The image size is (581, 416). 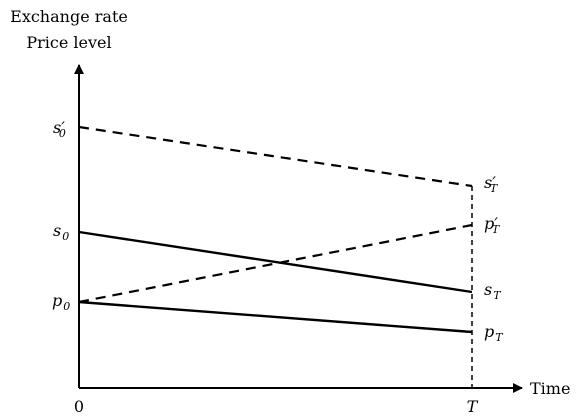 I want to click on s-path, so click(x=275, y=262).